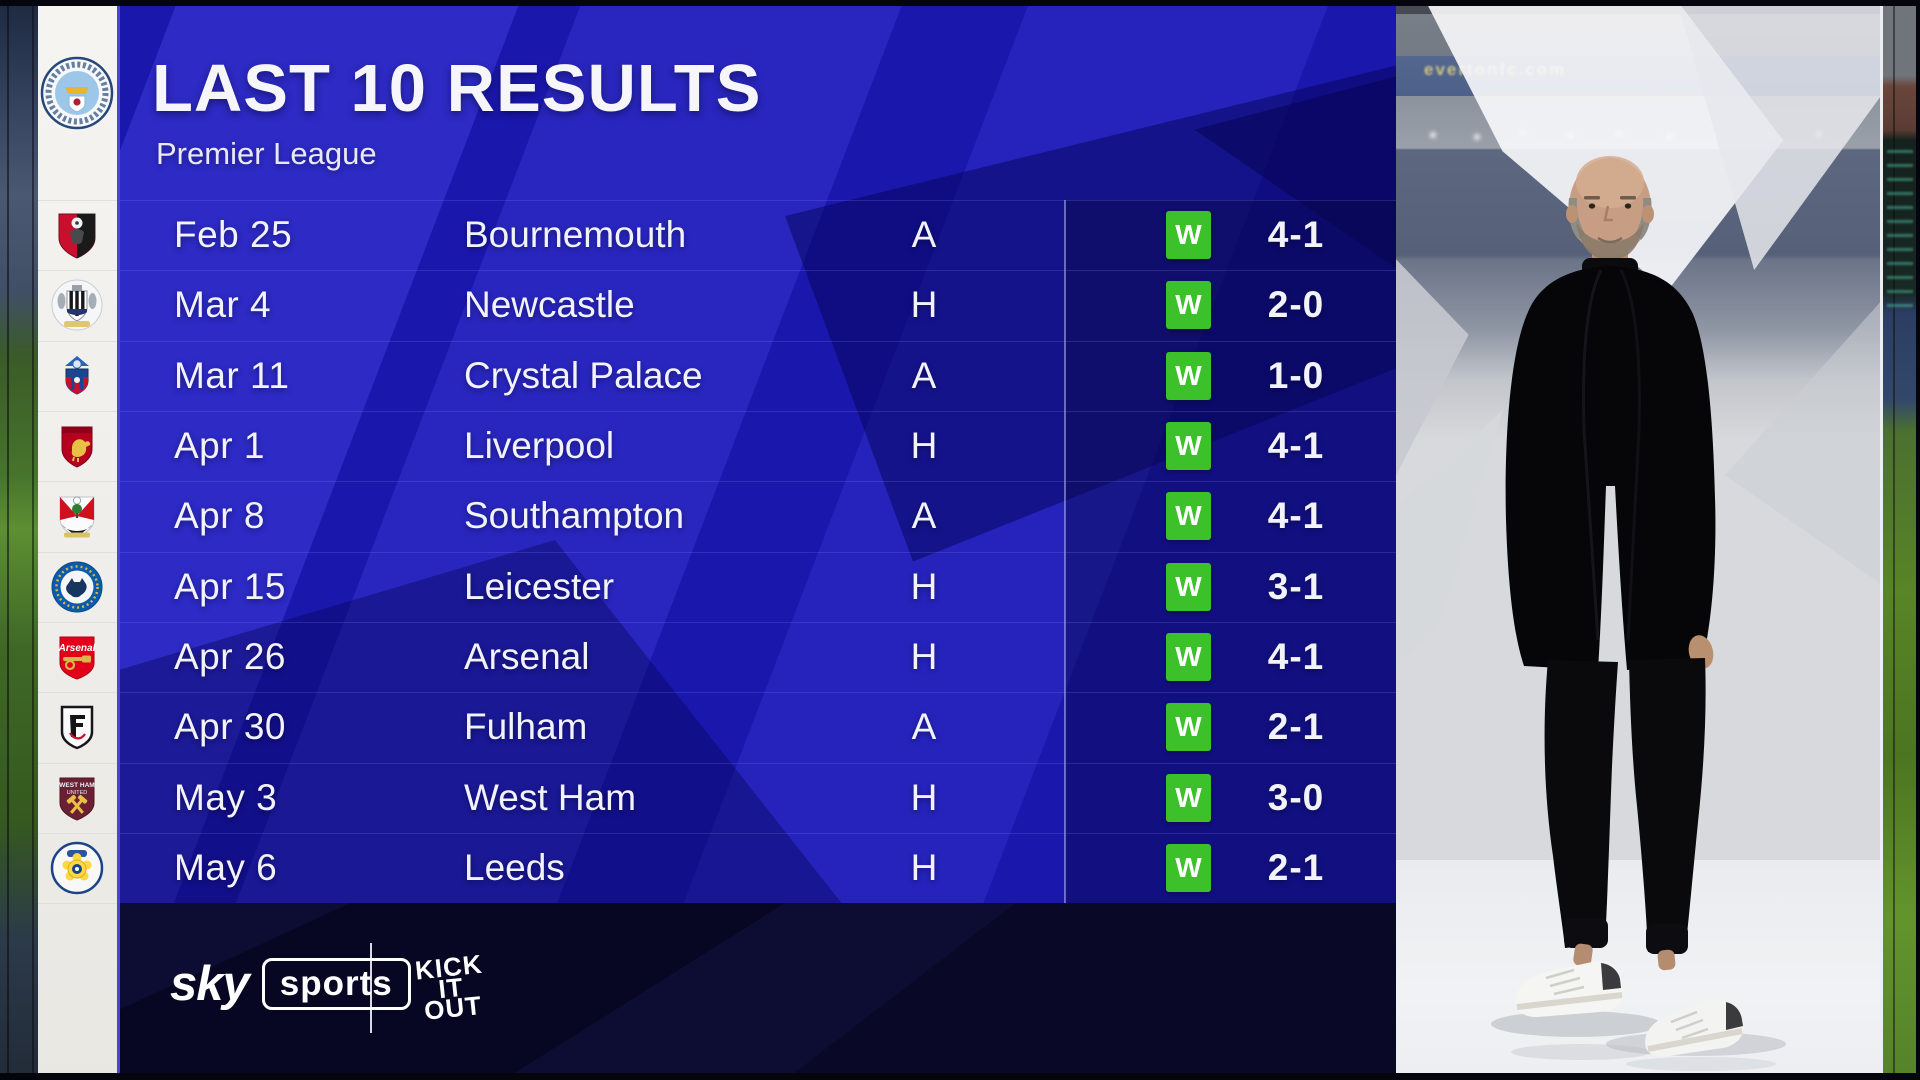 The image size is (1920, 1080). What do you see at coordinates (77, 798) in the screenshot?
I see `westham-badge-icon: WEST HAM UNITED` at bounding box center [77, 798].